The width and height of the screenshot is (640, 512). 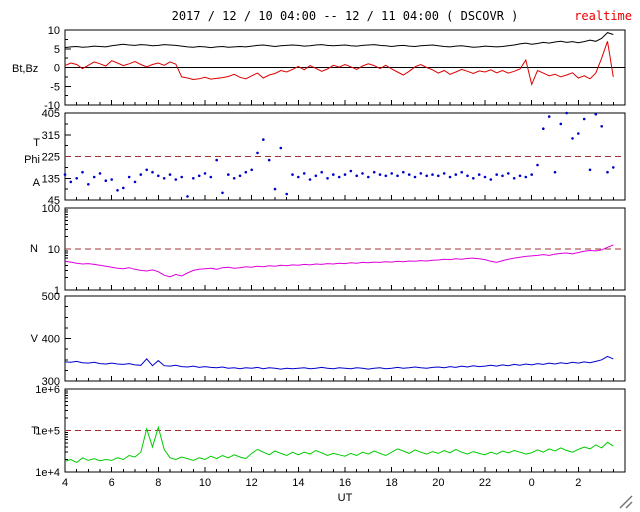 What do you see at coordinates (51, 179) in the screenshot?
I see `y-tick-label: 135` at bounding box center [51, 179].